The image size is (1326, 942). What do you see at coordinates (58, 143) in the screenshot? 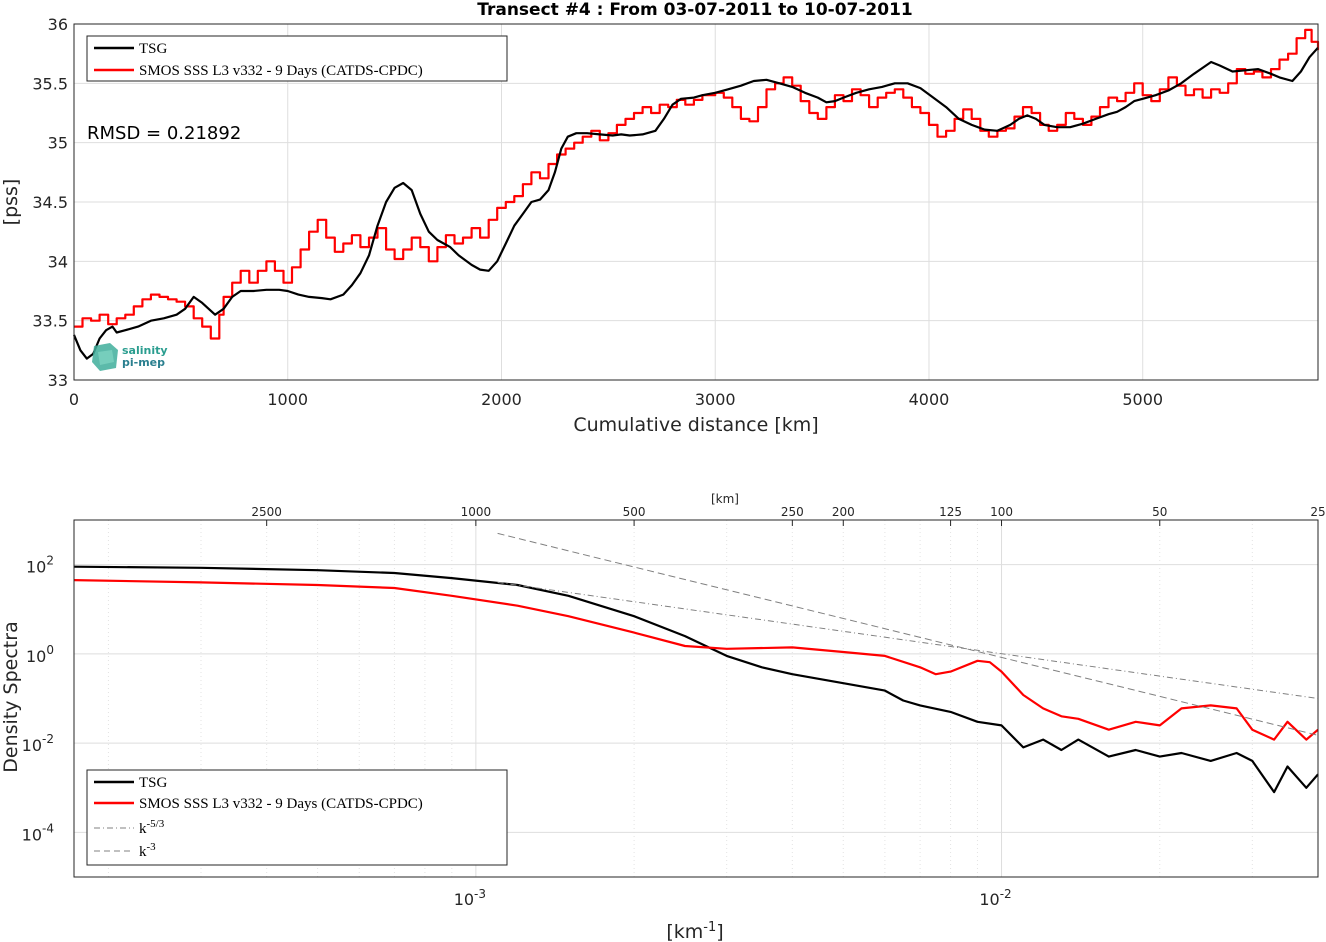
I see `top-y-tick-label: 35` at bounding box center [58, 143].